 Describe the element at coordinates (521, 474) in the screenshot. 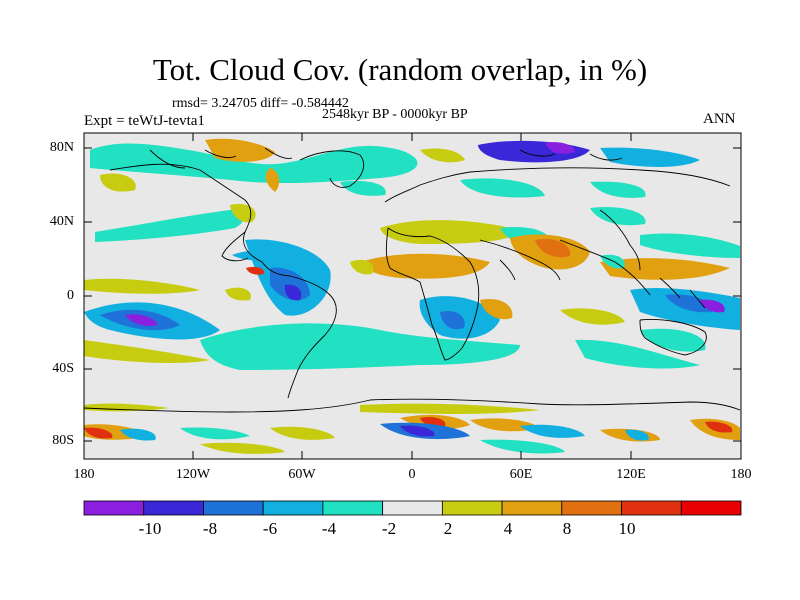

I see `x-tick-label: 60E` at that location.